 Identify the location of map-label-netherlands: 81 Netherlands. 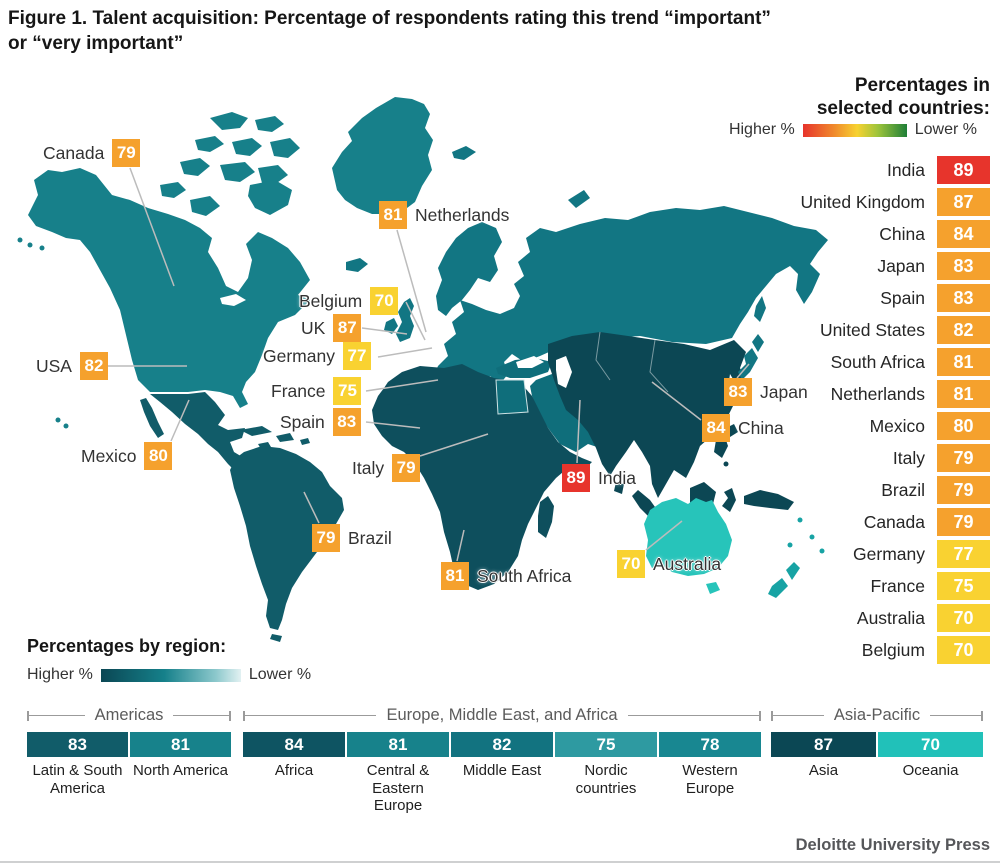
(444, 215).